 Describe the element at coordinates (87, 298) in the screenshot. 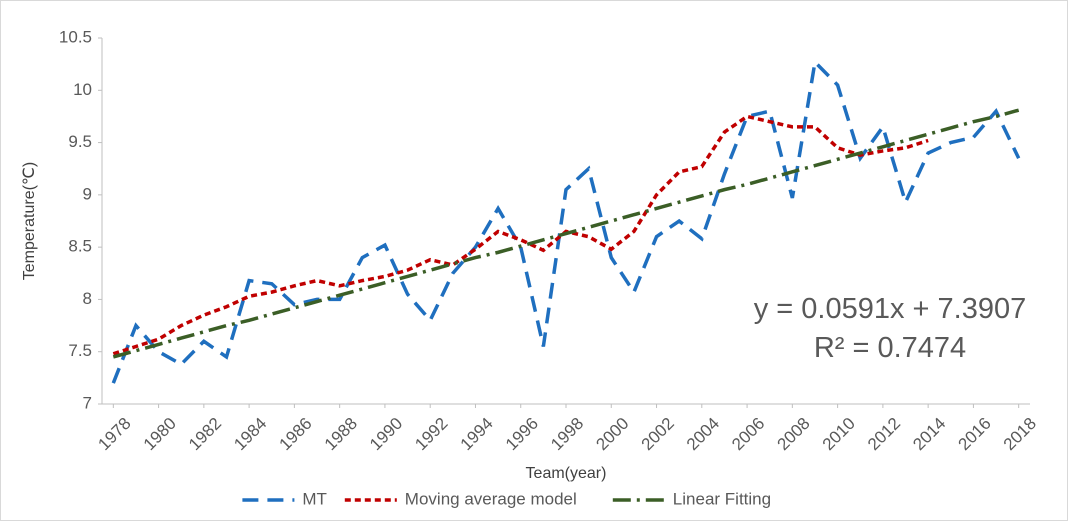

I see `y-tick-label: 8` at that location.